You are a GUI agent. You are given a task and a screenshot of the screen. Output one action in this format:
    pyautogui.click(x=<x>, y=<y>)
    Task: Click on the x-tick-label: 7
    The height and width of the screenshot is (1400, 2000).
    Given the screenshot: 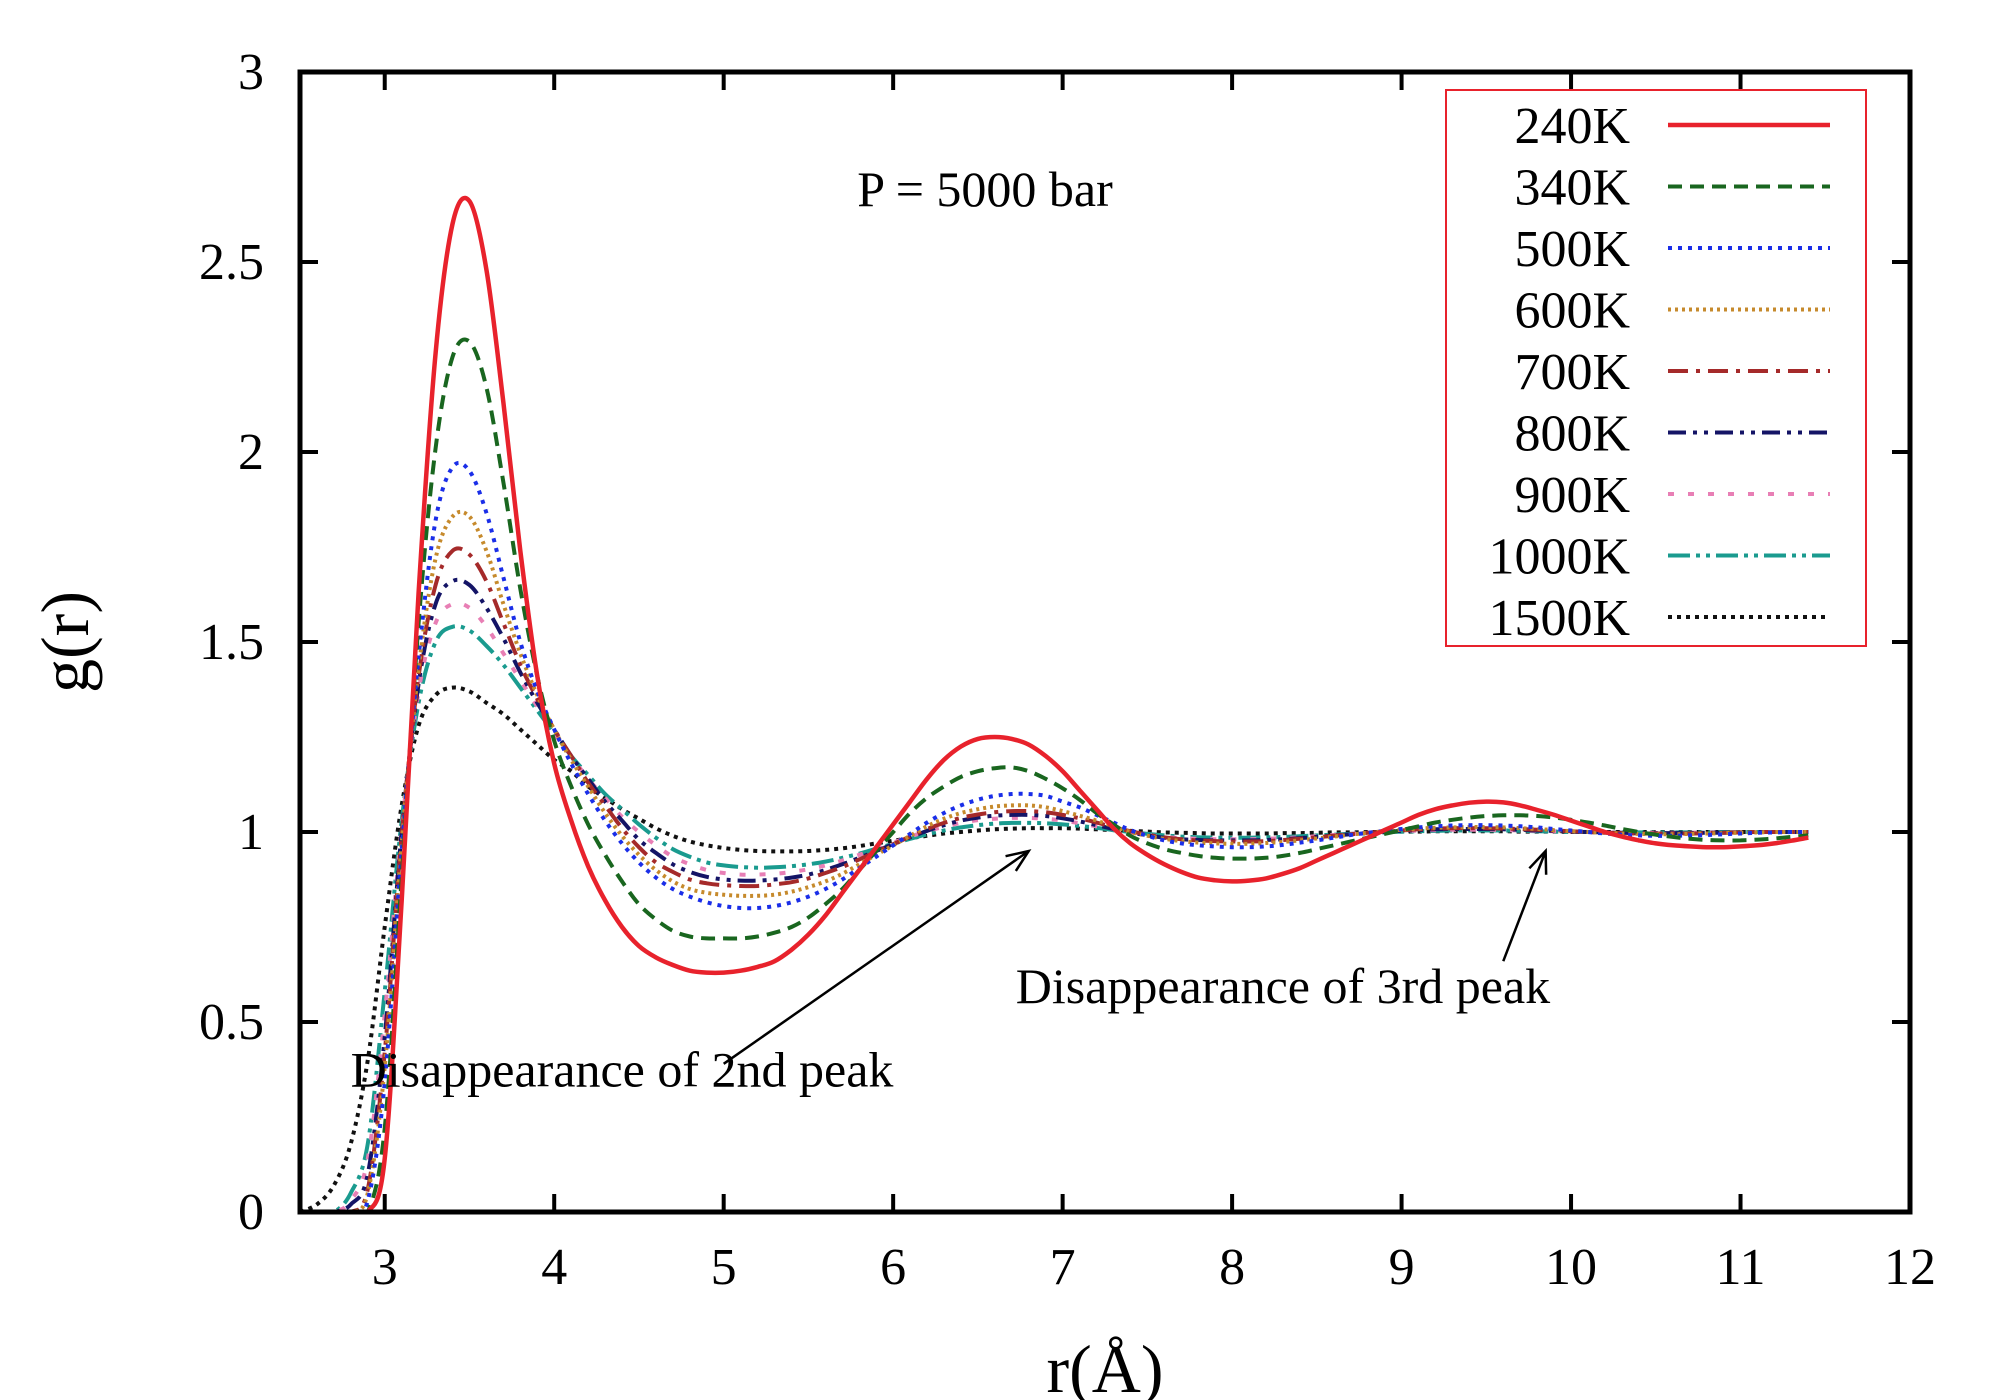 What is the action you would take?
    pyautogui.click(x=1063, y=1267)
    